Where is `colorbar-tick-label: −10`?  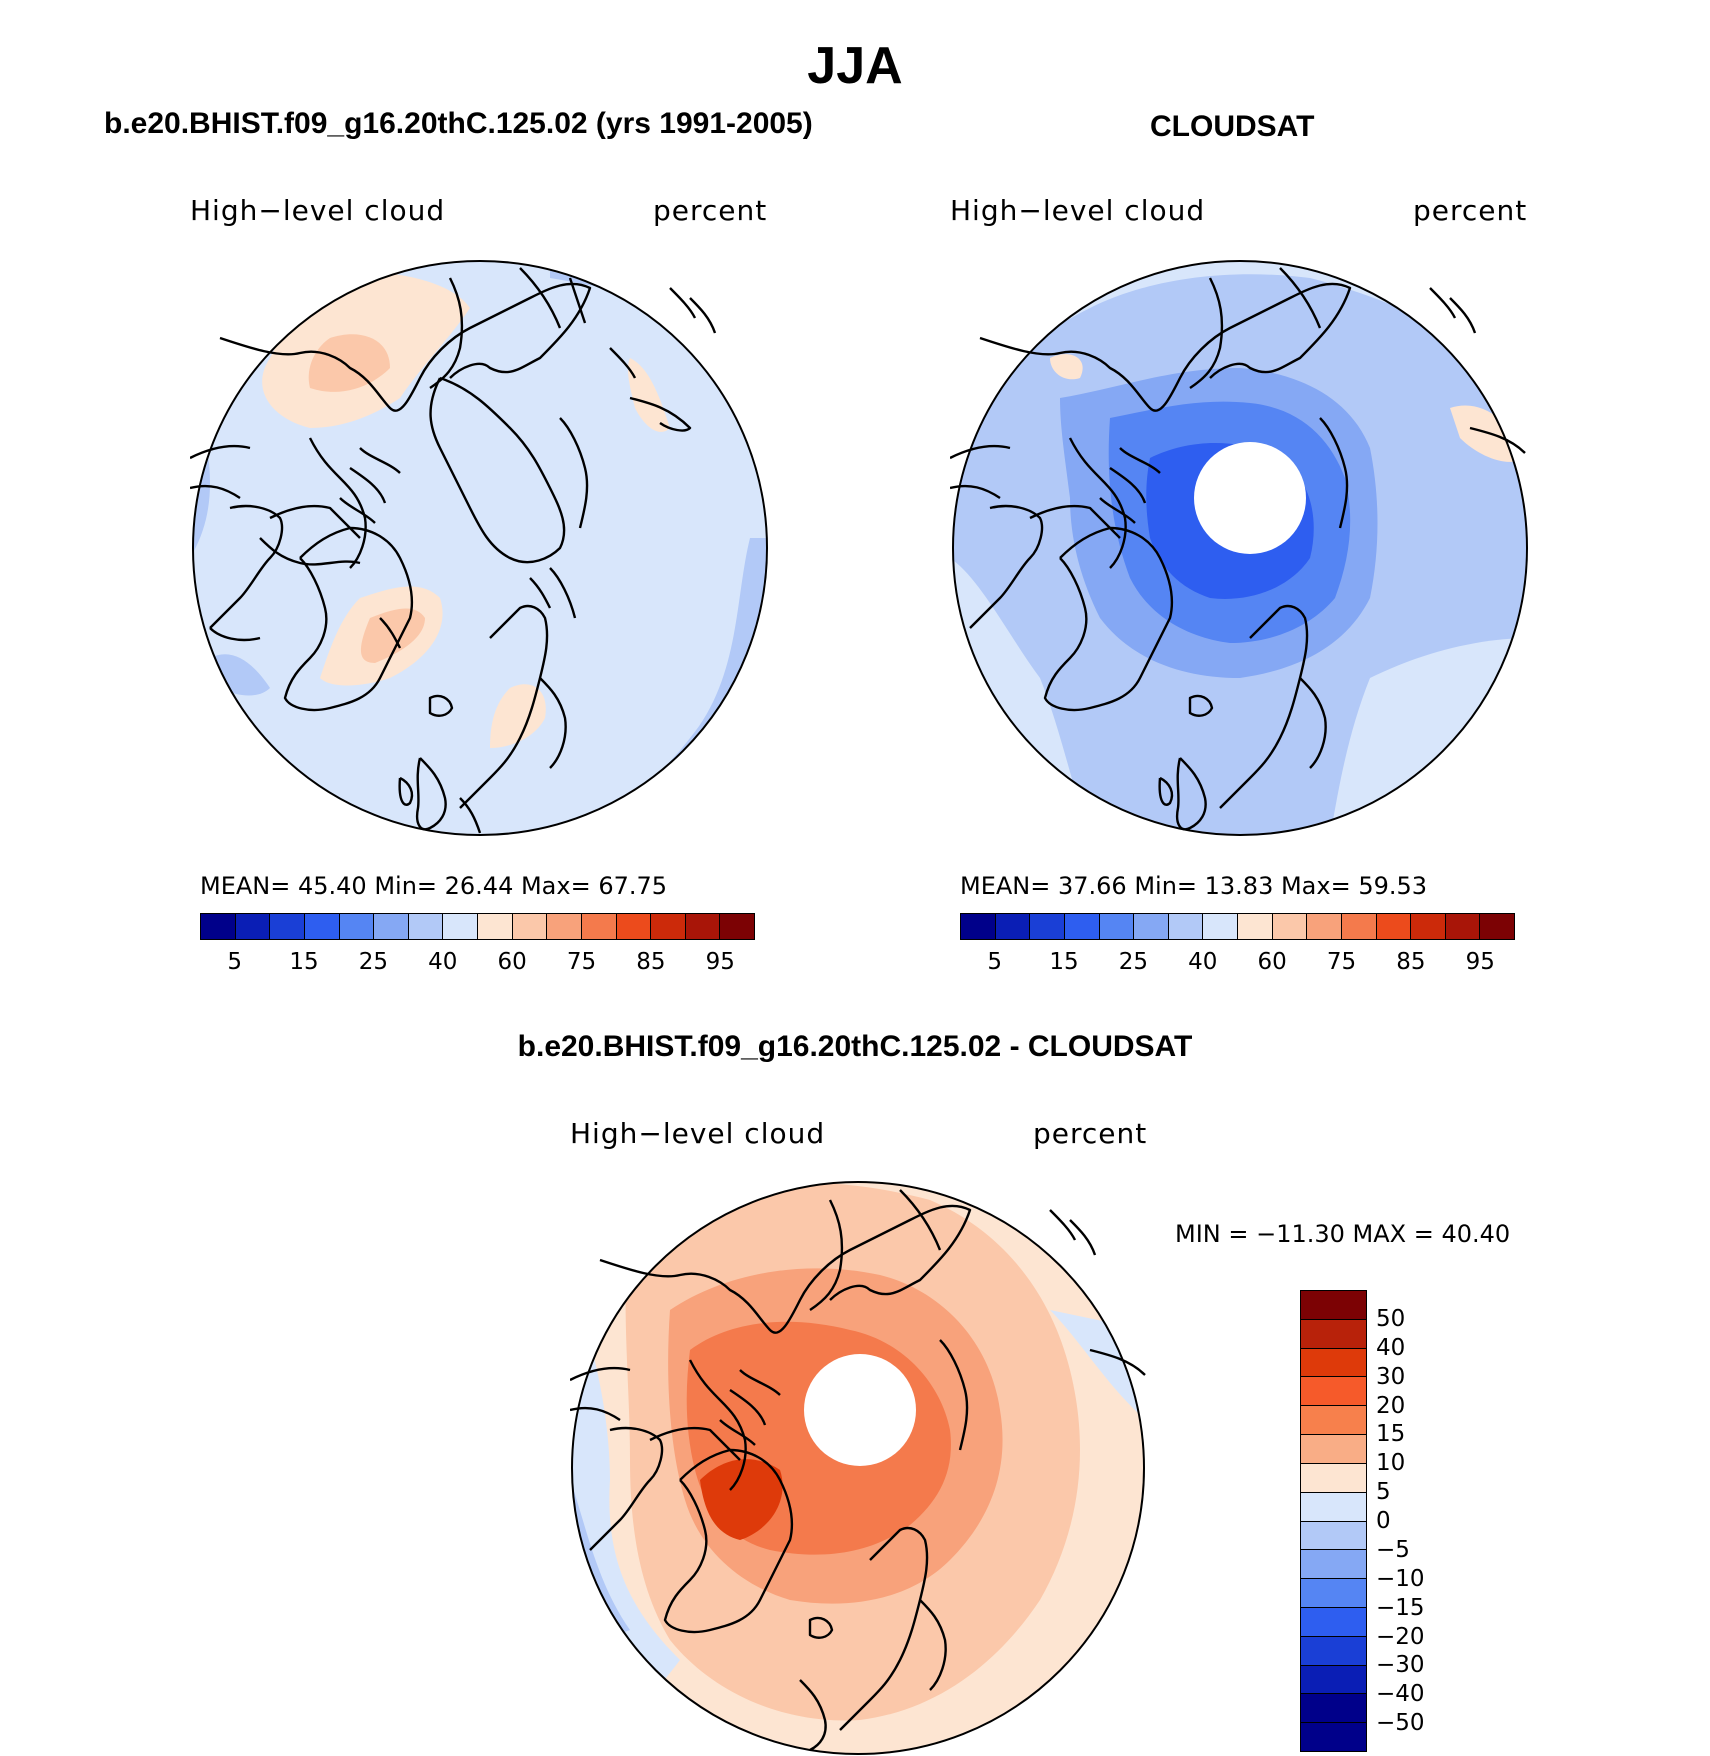
colorbar-tick-label: −10 is located at coordinates (1400, 1578).